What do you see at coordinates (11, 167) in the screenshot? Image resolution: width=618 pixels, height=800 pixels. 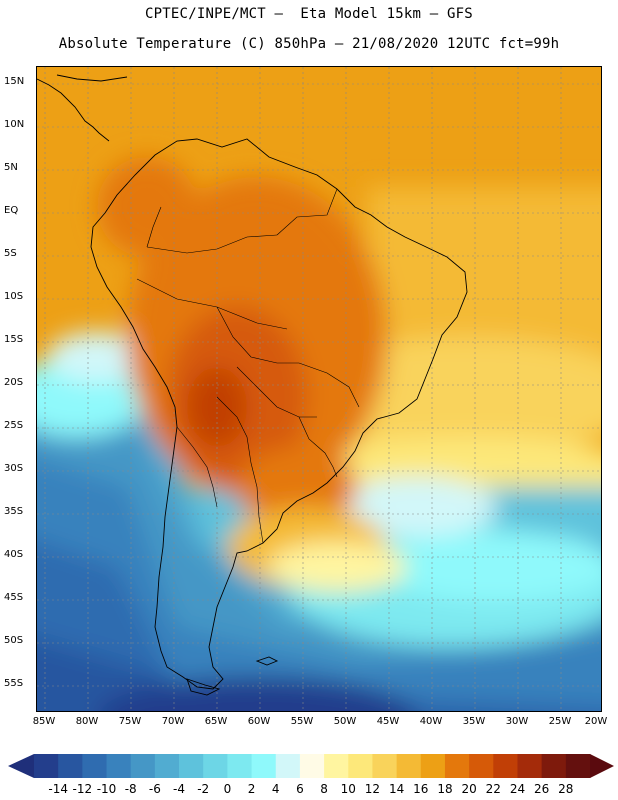 I see `lat-label: 5N` at bounding box center [11, 167].